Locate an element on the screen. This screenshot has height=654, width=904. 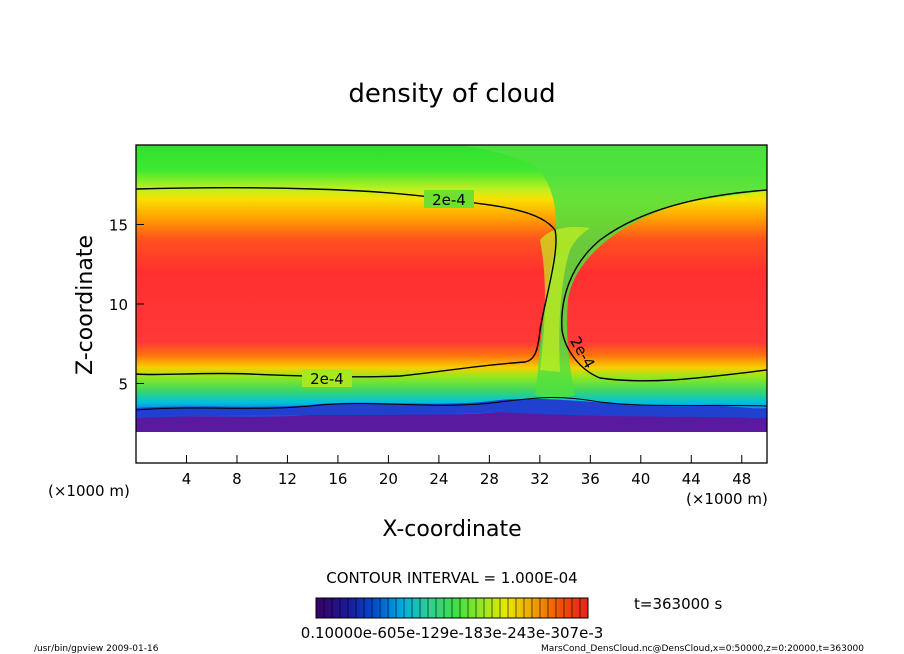
x-tick-label: 24 is located at coordinates (438, 479).